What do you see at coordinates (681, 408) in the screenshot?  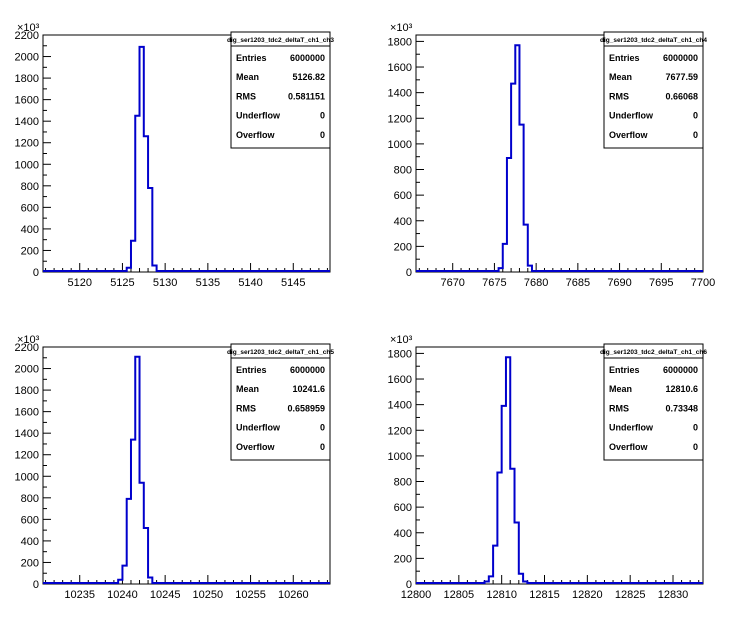 I see `stats-value: 0.73348` at bounding box center [681, 408].